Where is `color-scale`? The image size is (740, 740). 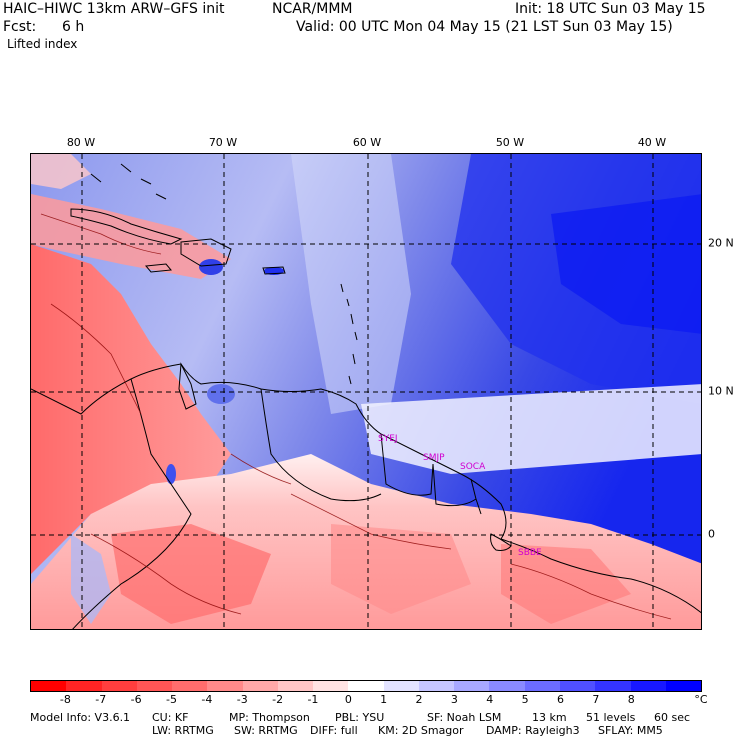 color-scale is located at coordinates (366, 686).